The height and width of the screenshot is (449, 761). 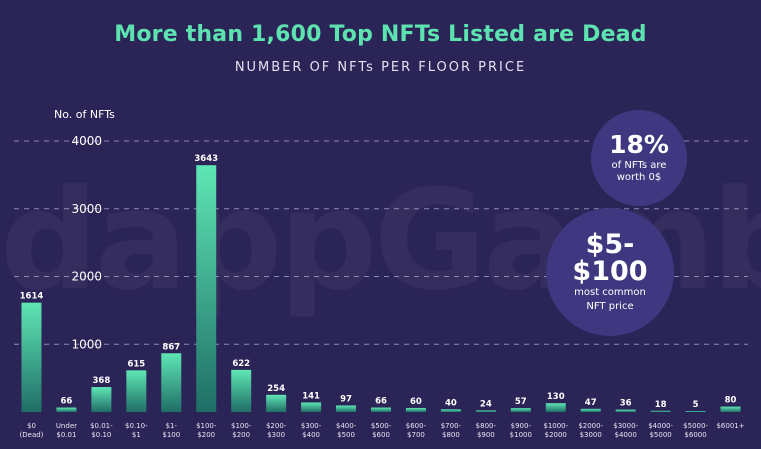 What do you see at coordinates (206, 159) in the screenshot?
I see `data-label: 3643` at bounding box center [206, 159].